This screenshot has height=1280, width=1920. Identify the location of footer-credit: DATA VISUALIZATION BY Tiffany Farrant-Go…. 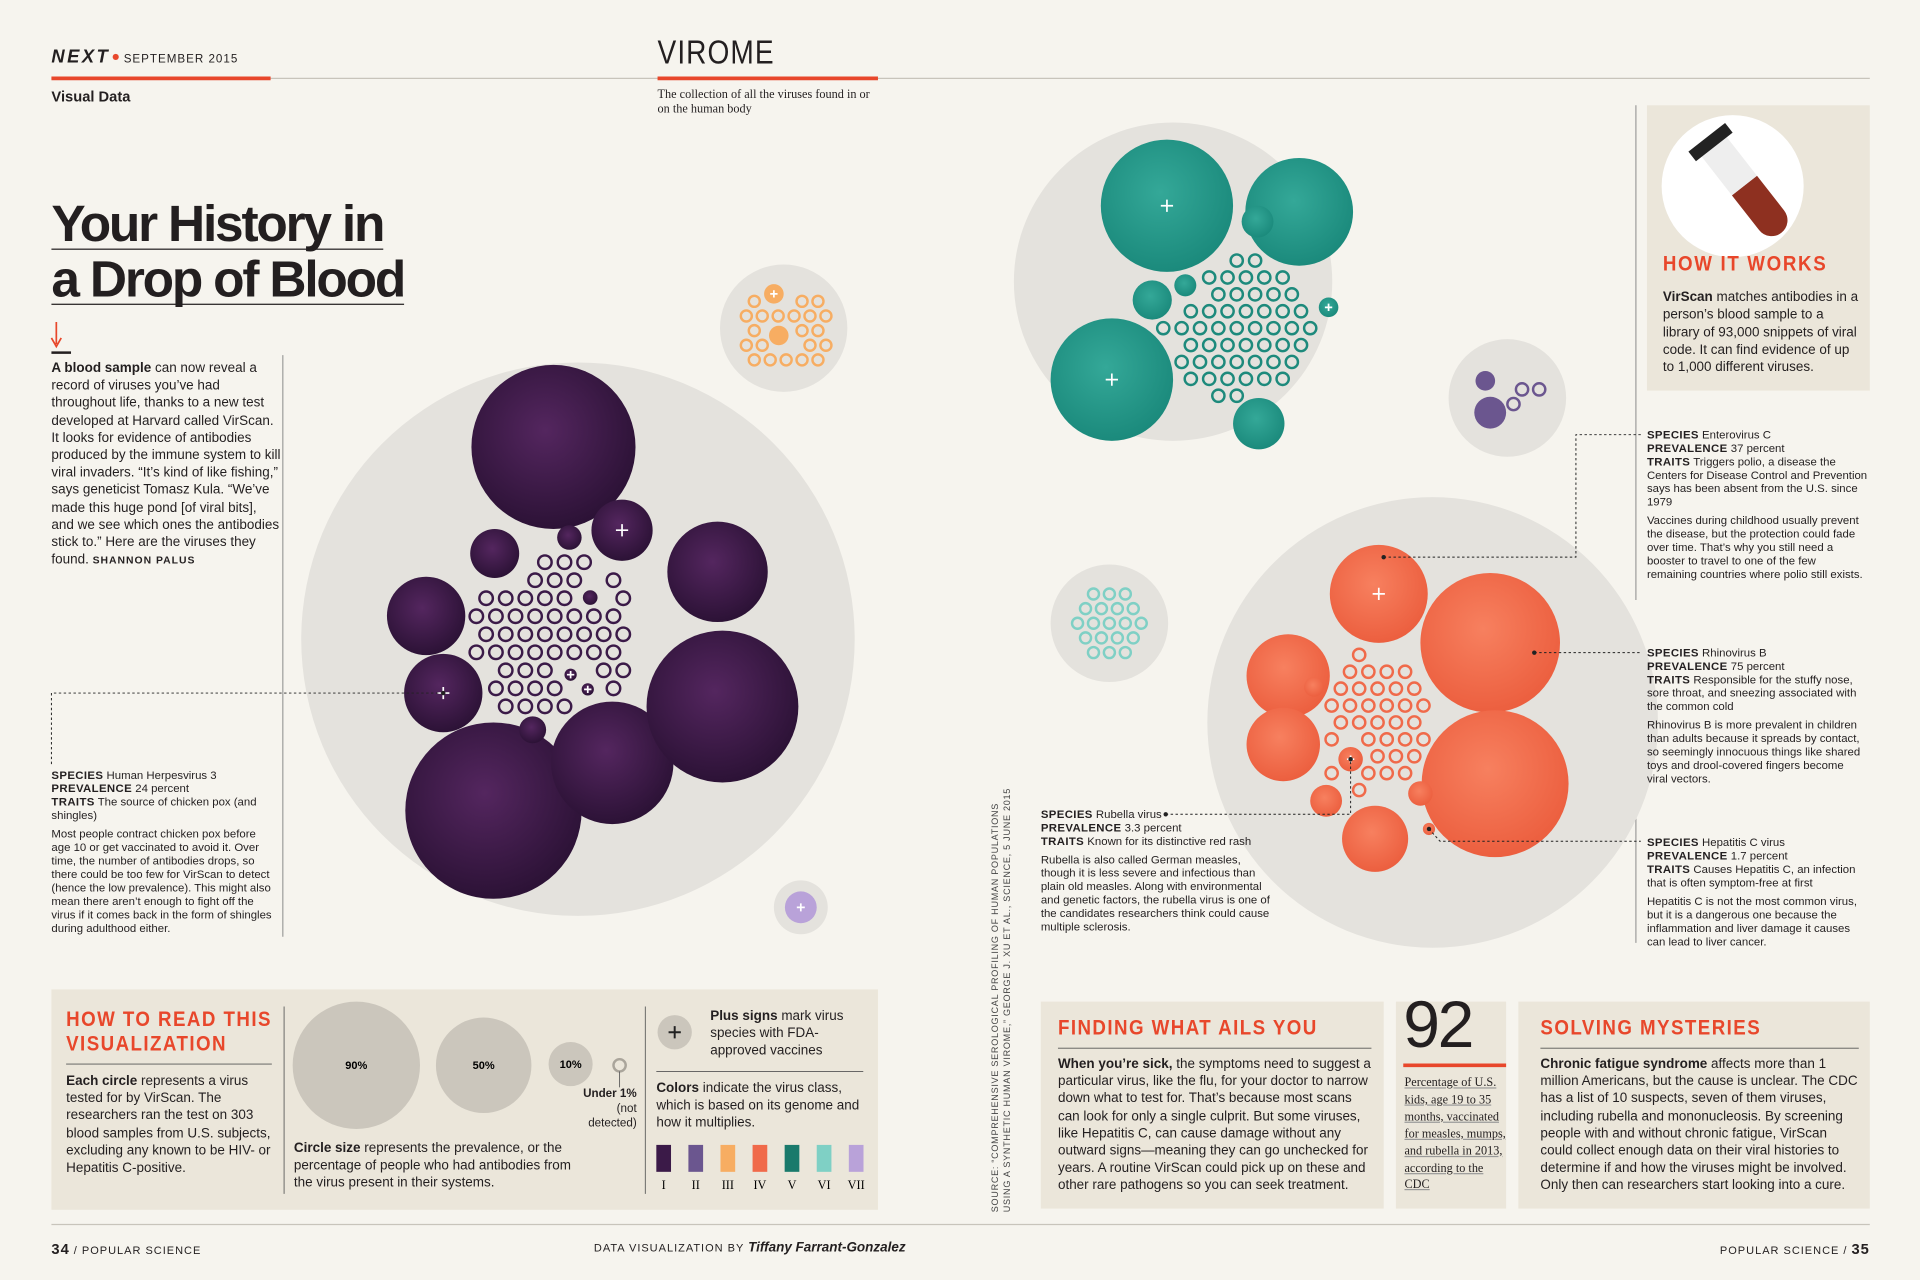
(750, 1247).